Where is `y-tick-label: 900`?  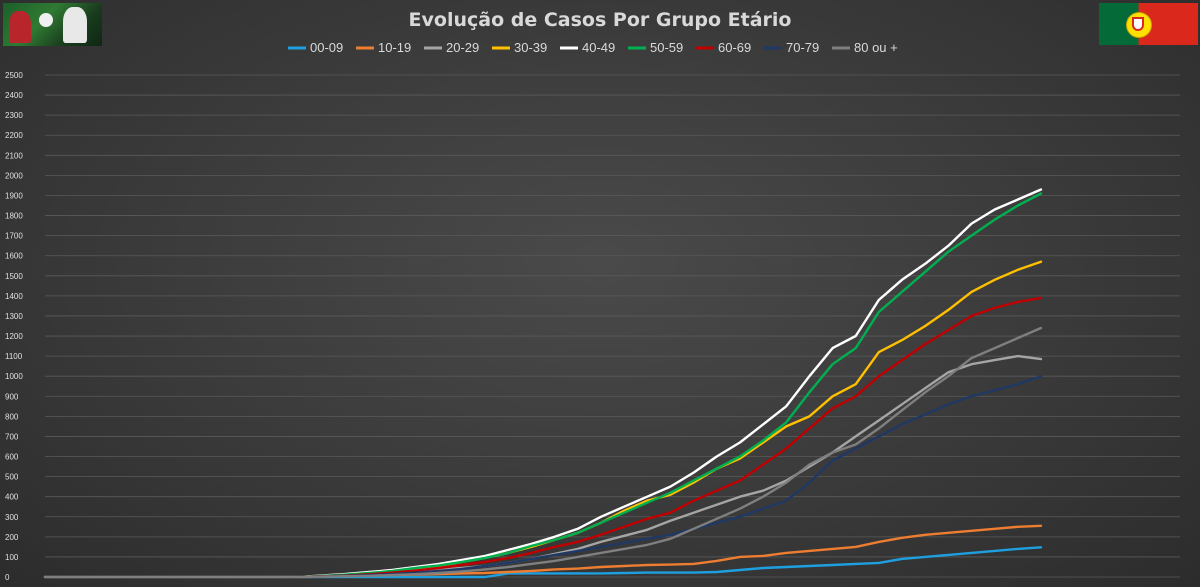 y-tick-label: 900 is located at coordinates (12, 396).